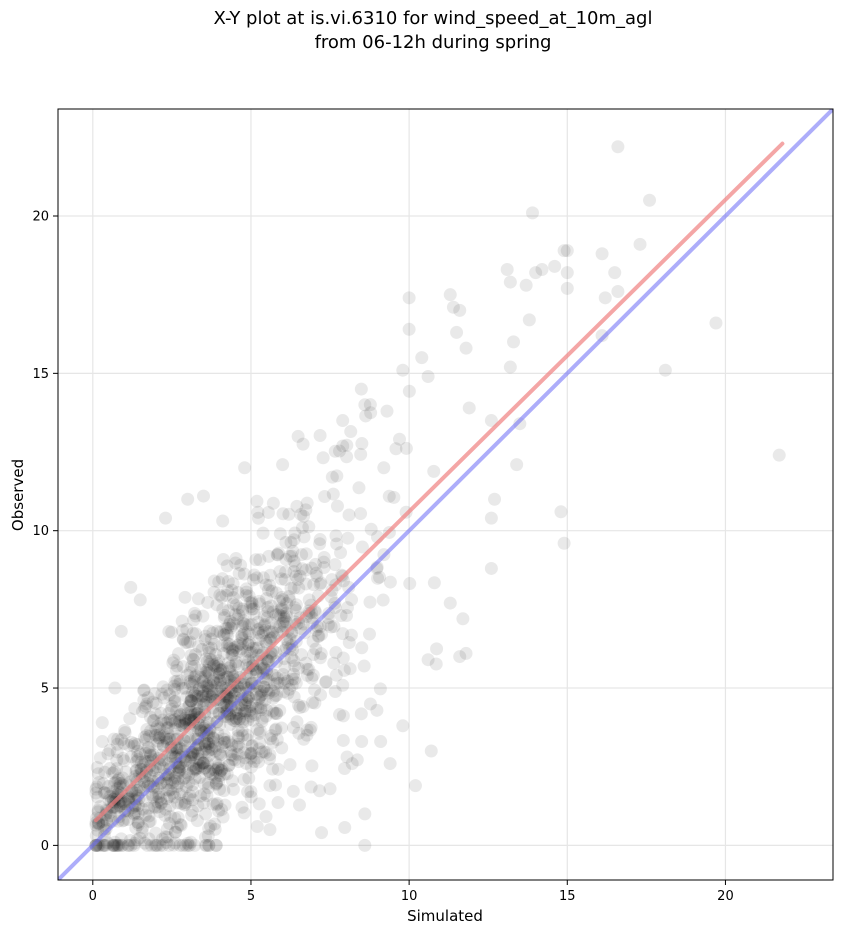 This screenshot has height=934, width=843. Describe the element at coordinates (445, 916) in the screenshot. I see `x-axis-label: Simulated` at that location.